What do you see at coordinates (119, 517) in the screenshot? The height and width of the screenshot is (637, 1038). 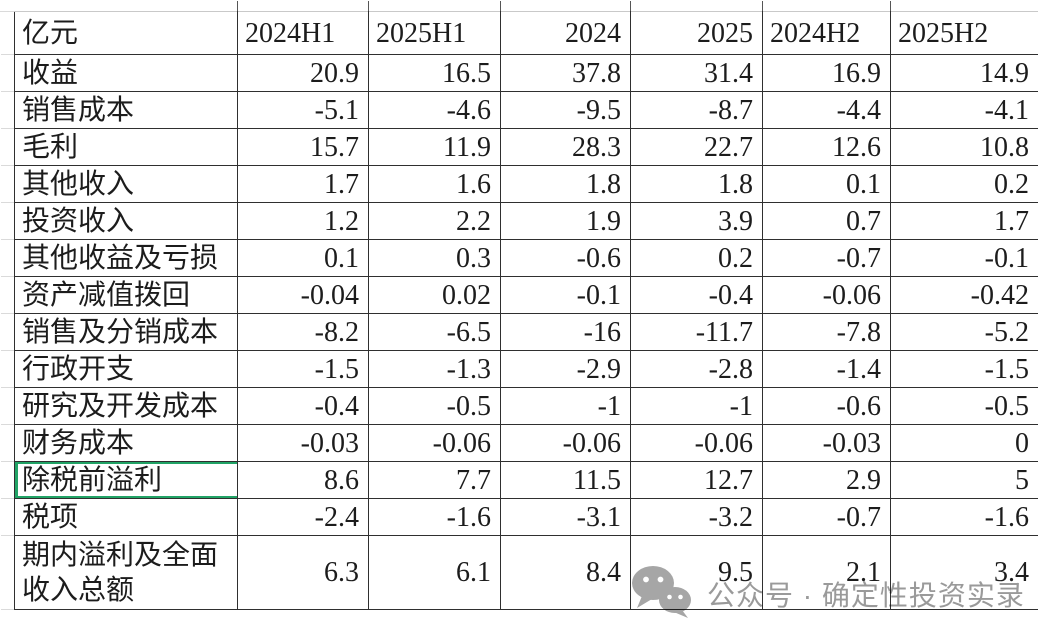 I see `row-label: 税项` at bounding box center [119, 517].